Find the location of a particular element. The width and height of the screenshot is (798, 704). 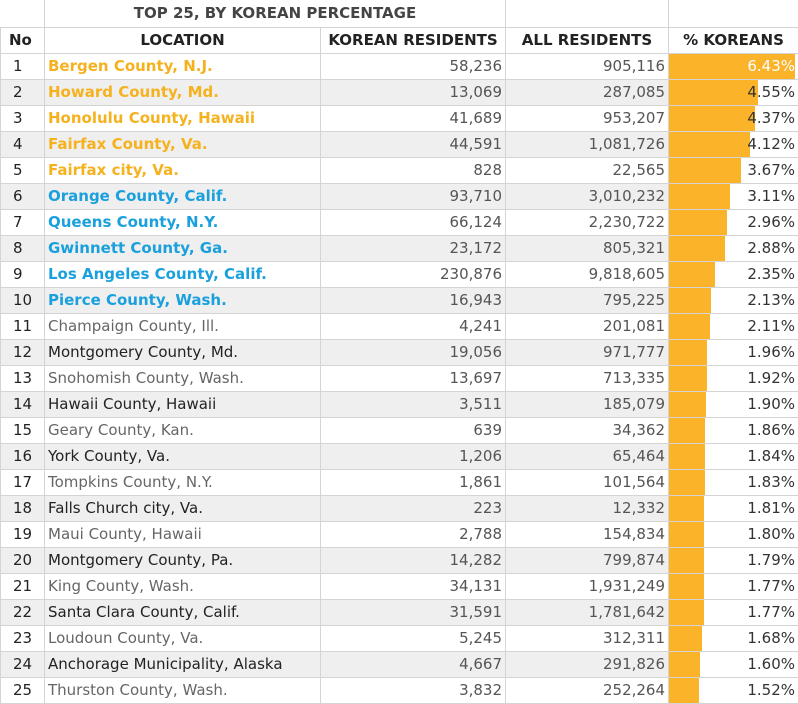

location-cell: Champaign County, Ill. is located at coordinates (183, 326).